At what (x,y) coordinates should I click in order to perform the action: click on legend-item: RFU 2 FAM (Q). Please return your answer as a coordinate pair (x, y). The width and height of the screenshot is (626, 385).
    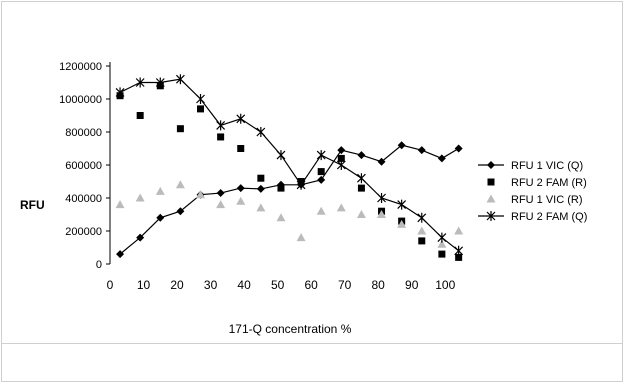
    Looking at the image, I should click on (532, 217).